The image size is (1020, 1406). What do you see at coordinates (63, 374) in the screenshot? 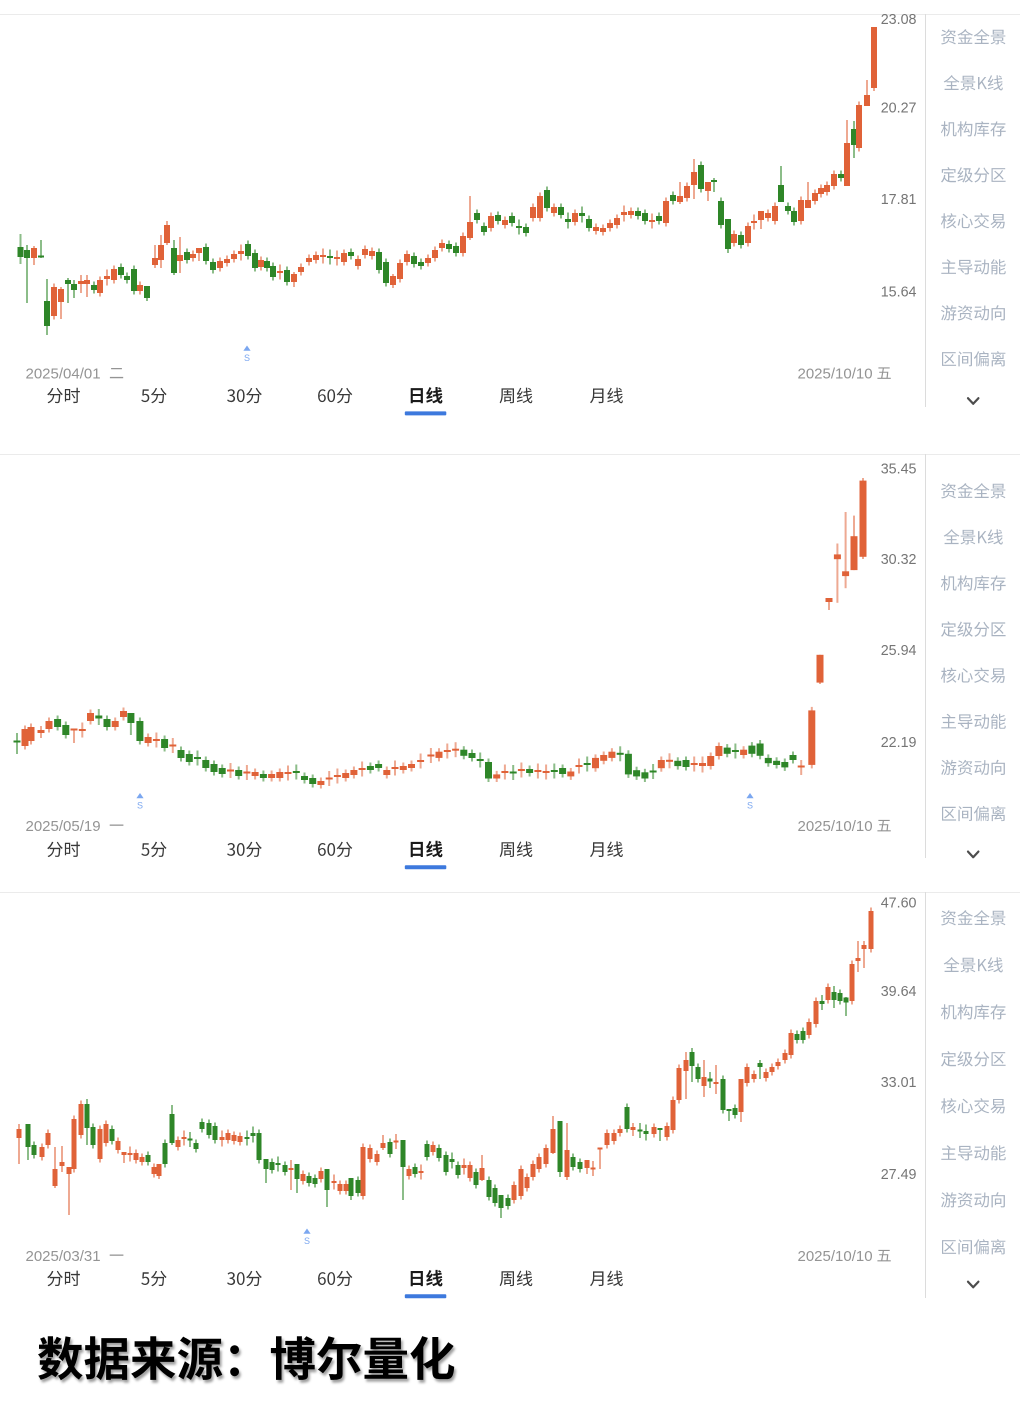
I see `svg-text: 2025/04/01` at bounding box center [63, 374].